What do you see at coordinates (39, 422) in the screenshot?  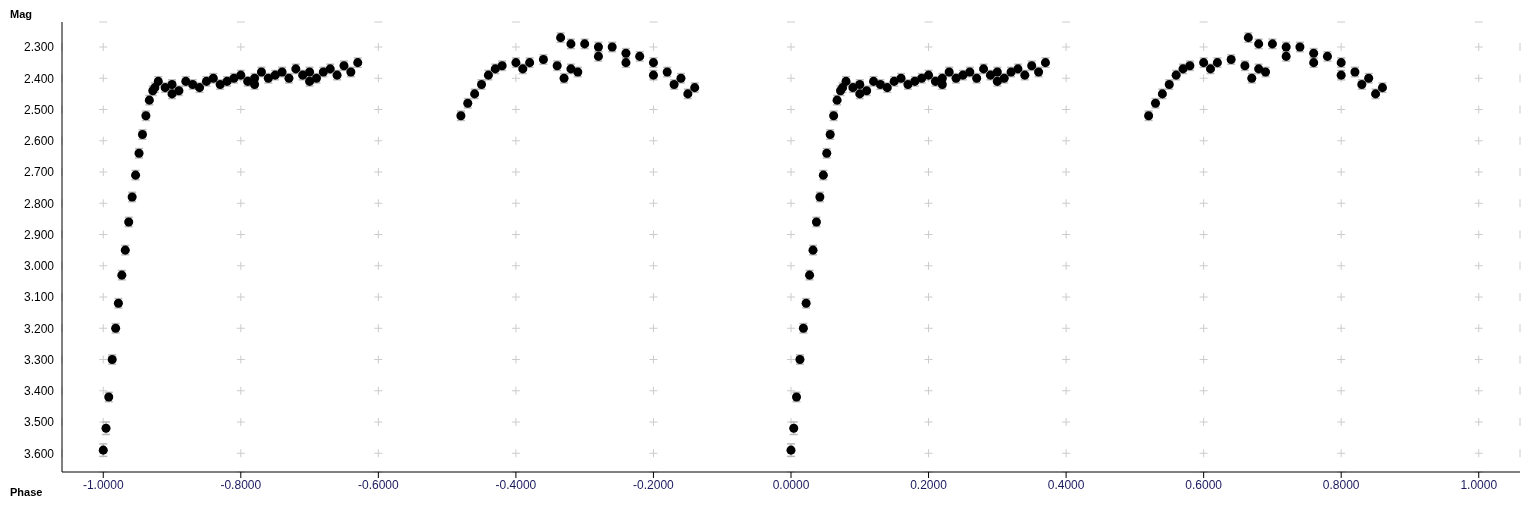 I see `y-tick-label: 3.500` at bounding box center [39, 422].